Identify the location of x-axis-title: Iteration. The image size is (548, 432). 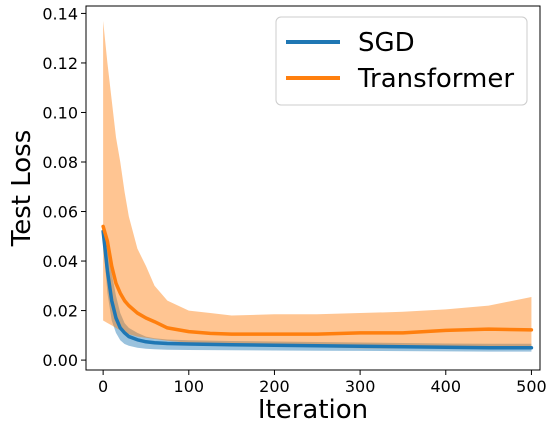
(313, 410).